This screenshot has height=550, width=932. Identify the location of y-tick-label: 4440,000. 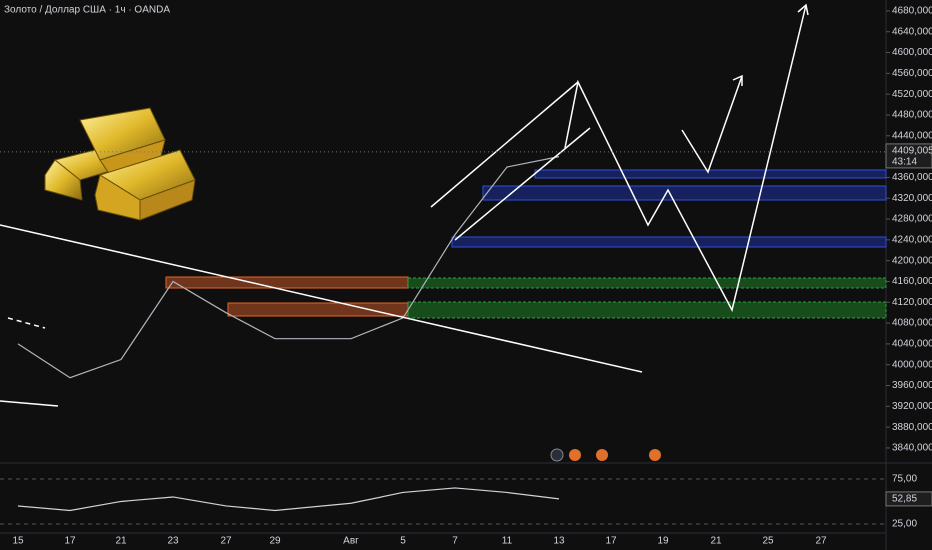
(912, 135).